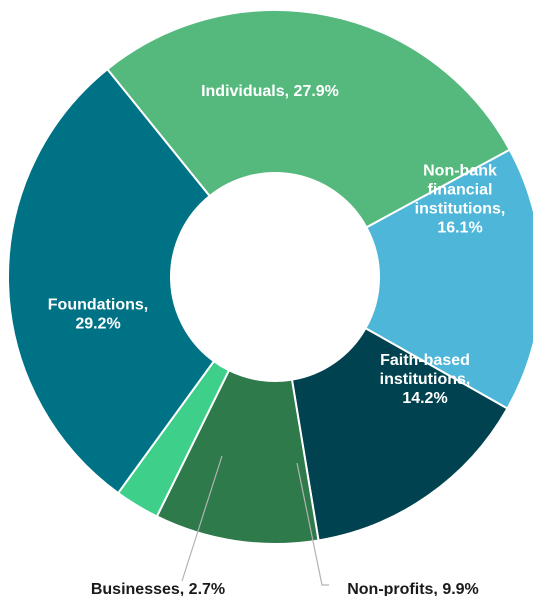  Describe the element at coordinates (460, 190) in the screenshot. I see `slice-label-line: financial` at that location.